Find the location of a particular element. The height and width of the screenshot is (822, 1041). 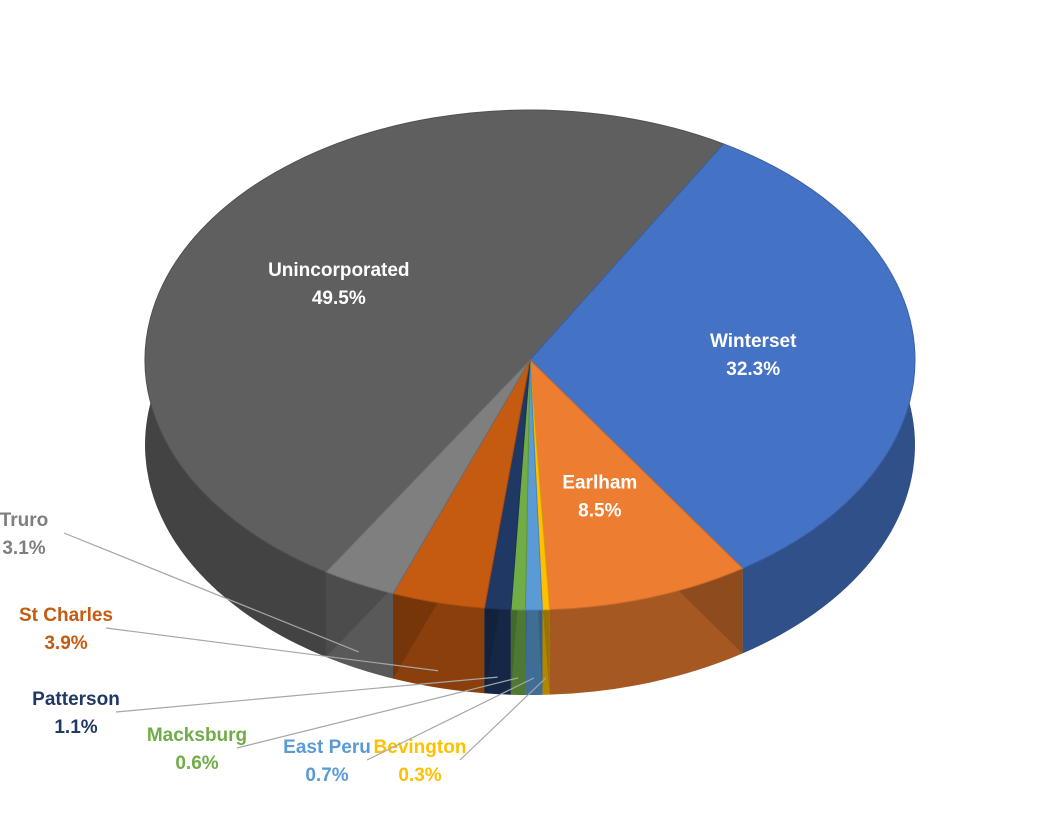

category-label: Winterset is located at coordinates (753, 341).